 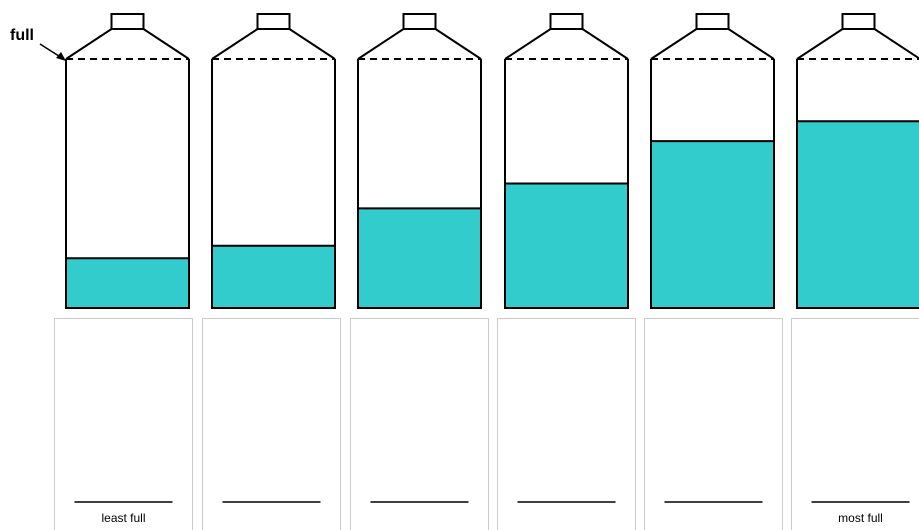 What do you see at coordinates (860, 518) in the screenshot?
I see `answer-slot-label: most full` at bounding box center [860, 518].